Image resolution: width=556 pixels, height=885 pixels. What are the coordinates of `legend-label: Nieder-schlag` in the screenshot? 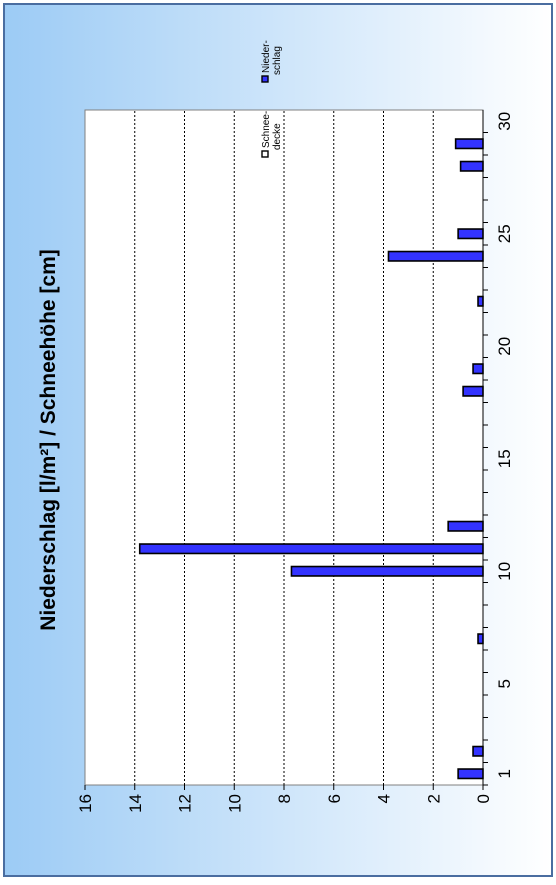 It's located at (272, 57).